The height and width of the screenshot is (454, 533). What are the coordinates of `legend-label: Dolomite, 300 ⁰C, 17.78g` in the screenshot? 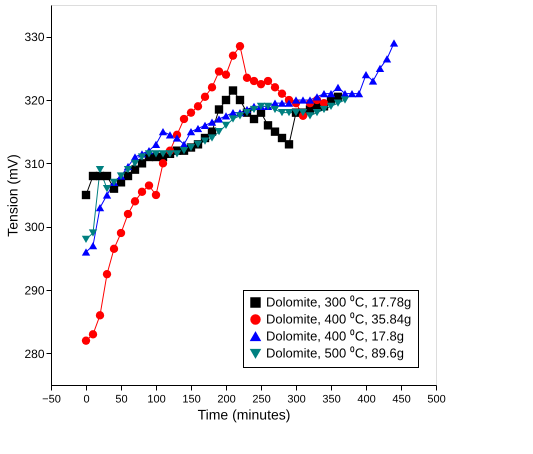 It's located at (339, 302).